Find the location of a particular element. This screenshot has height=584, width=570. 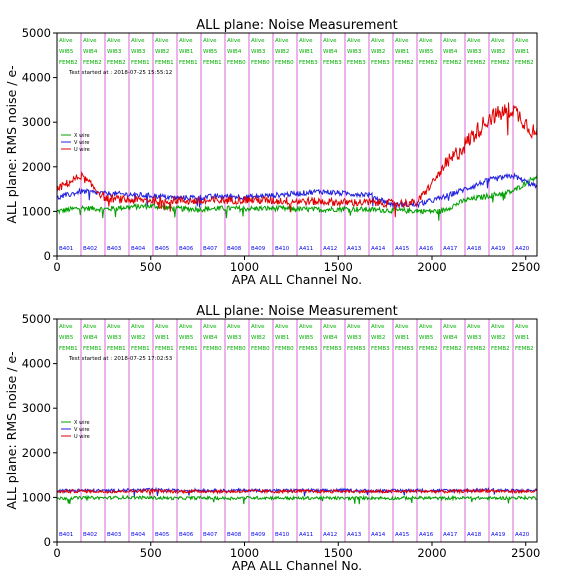

board-name: A416 is located at coordinates (426, 535).